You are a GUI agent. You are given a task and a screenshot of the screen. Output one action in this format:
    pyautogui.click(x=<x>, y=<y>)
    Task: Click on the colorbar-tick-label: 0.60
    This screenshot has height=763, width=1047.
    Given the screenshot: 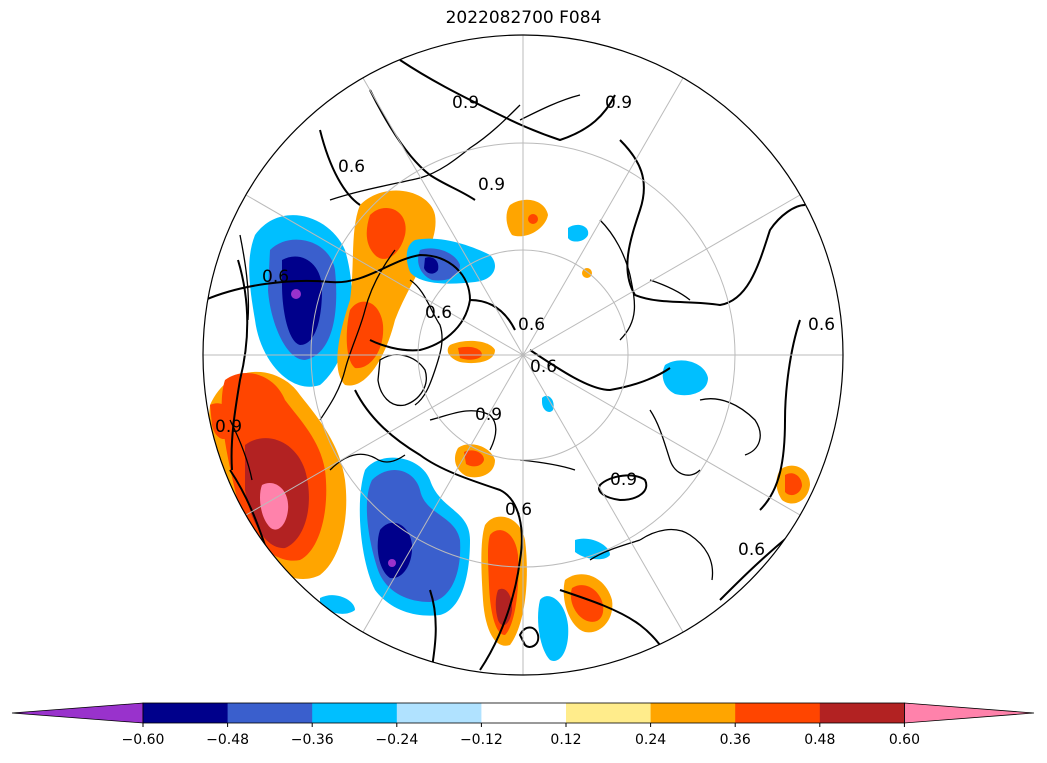 What is the action you would take?
    pyautogui.click(x=904, y=740)
    